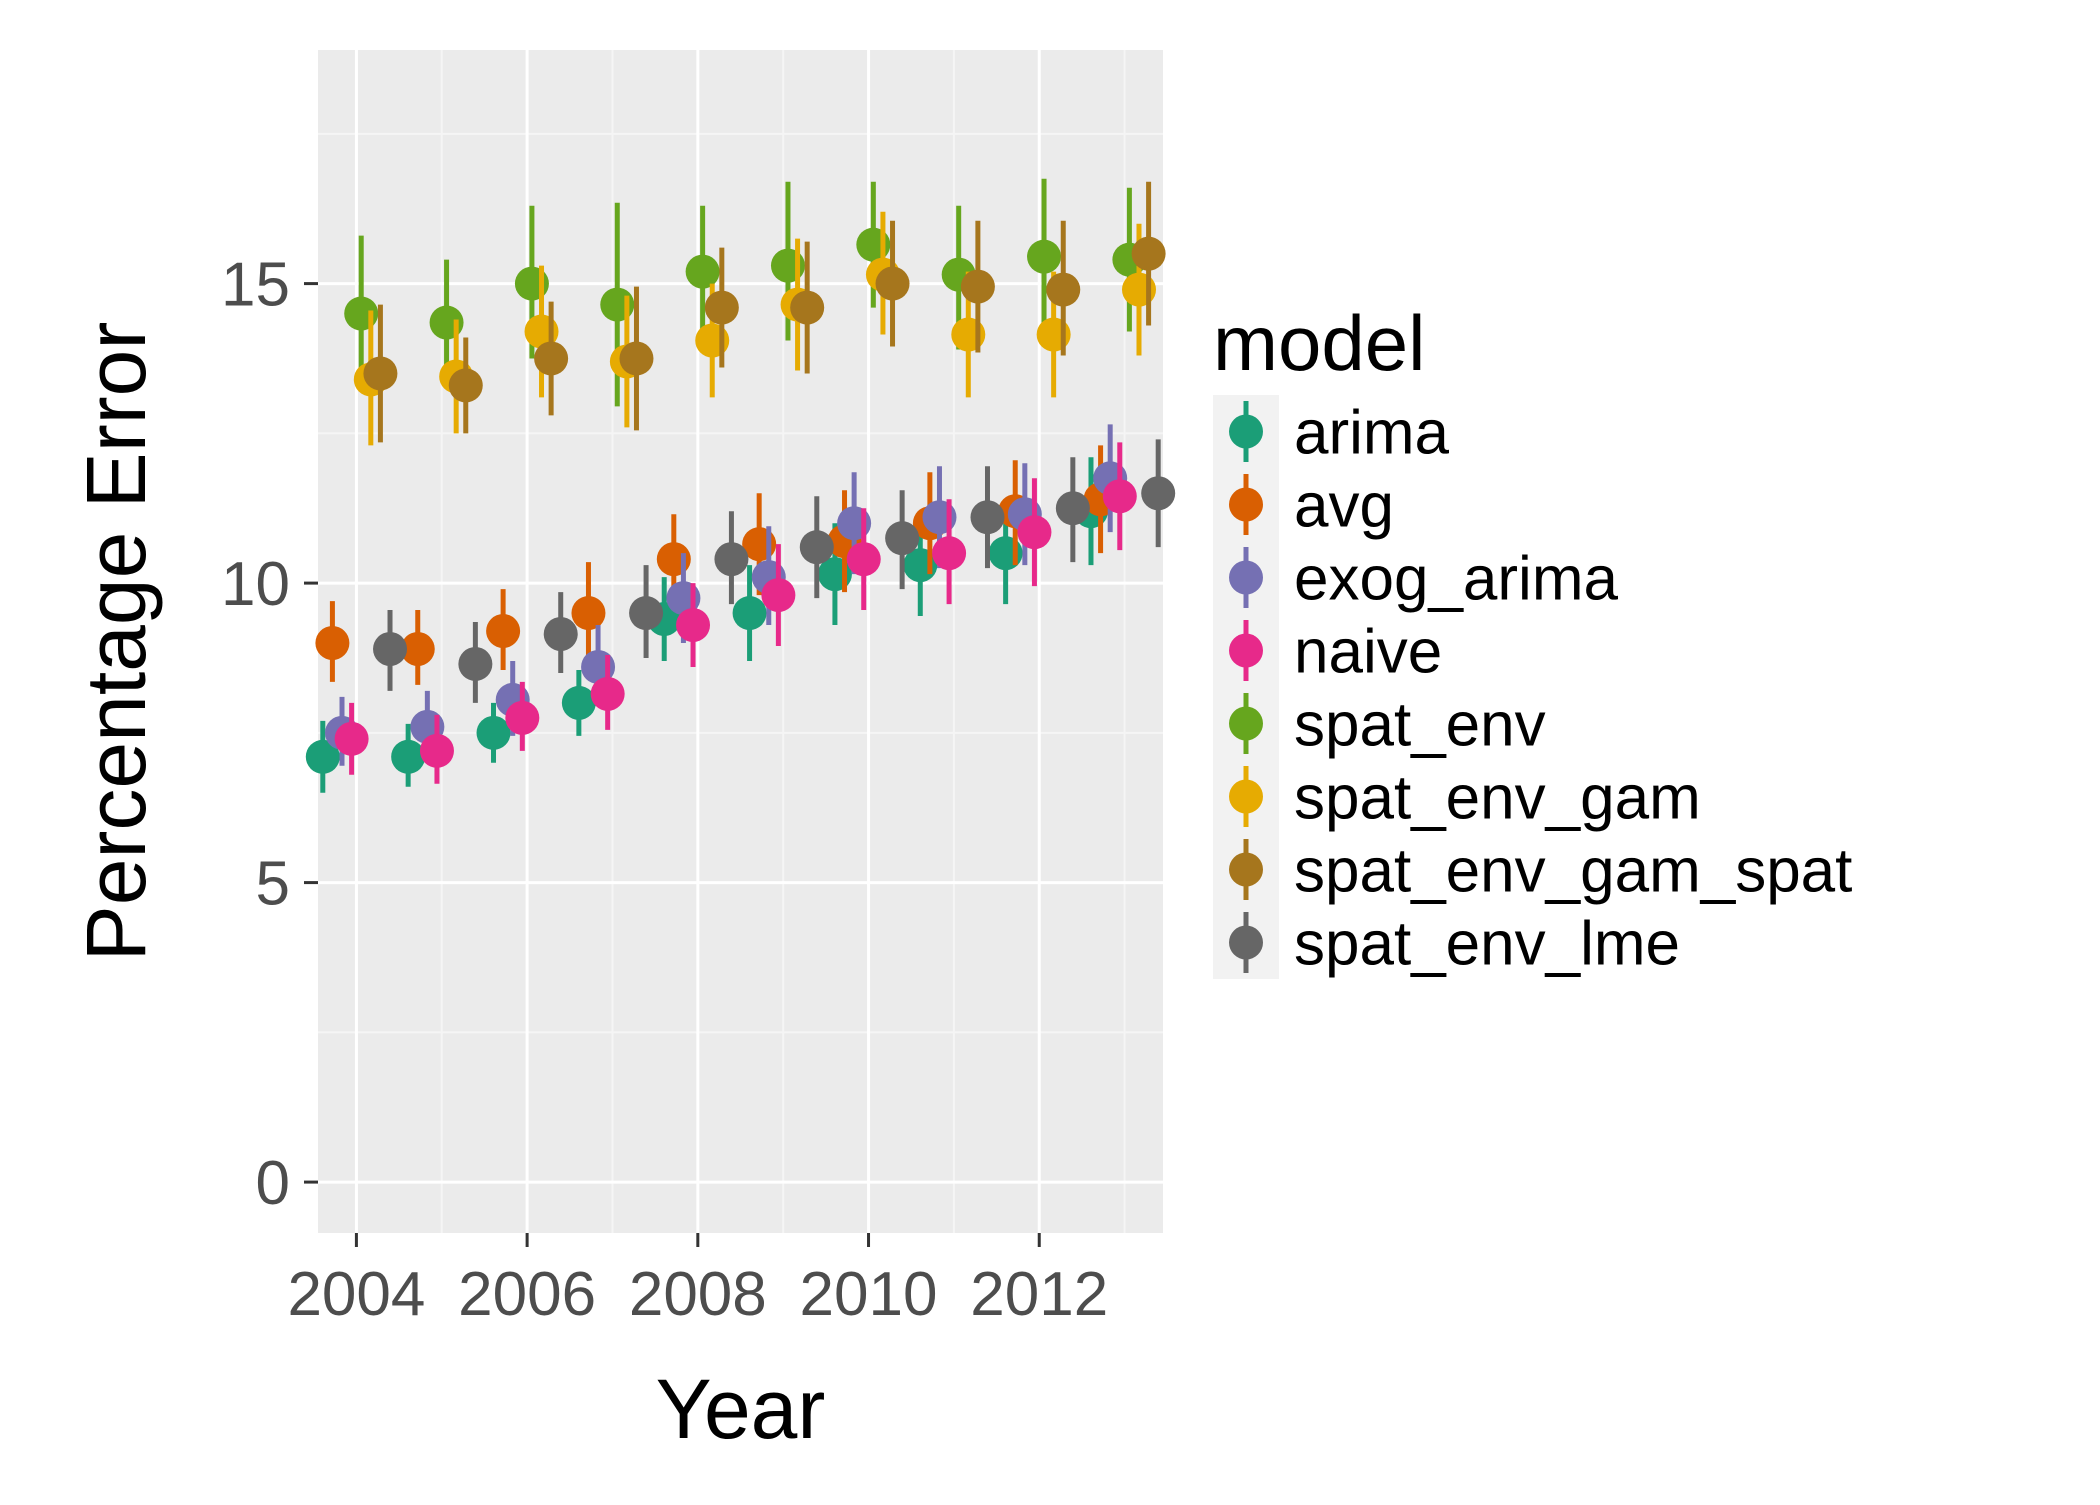 This screenshot has height=1505, width=2100. What do you see at coordinates (1344, 506) in the screenshot?
I see `legend-label: avg` at bounding box center [1344, 506].